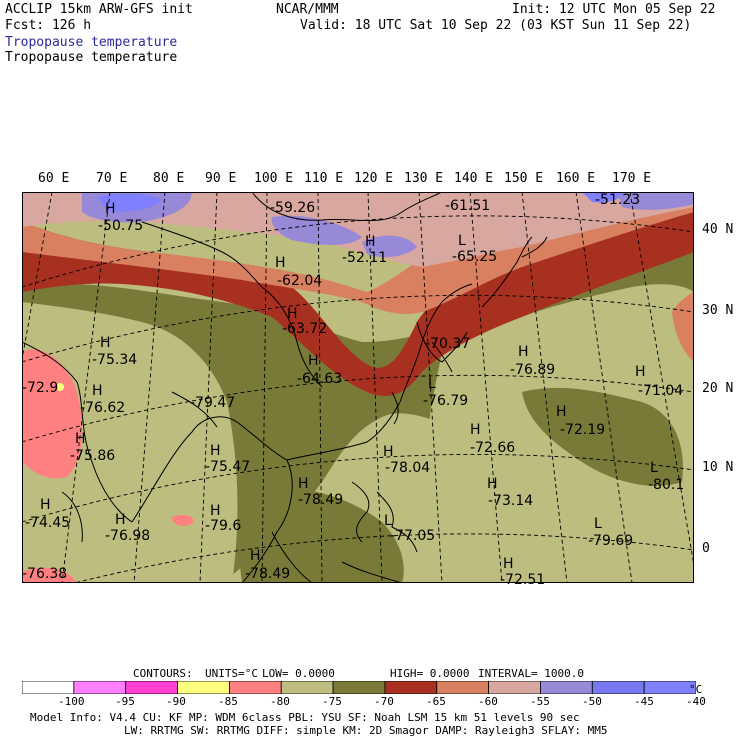 This screenshot has height=740, width=740. What do you see at coordinates (602, 436) in the screenshot?
I see `field-olive-pacific` at bounding box center [602, 436].